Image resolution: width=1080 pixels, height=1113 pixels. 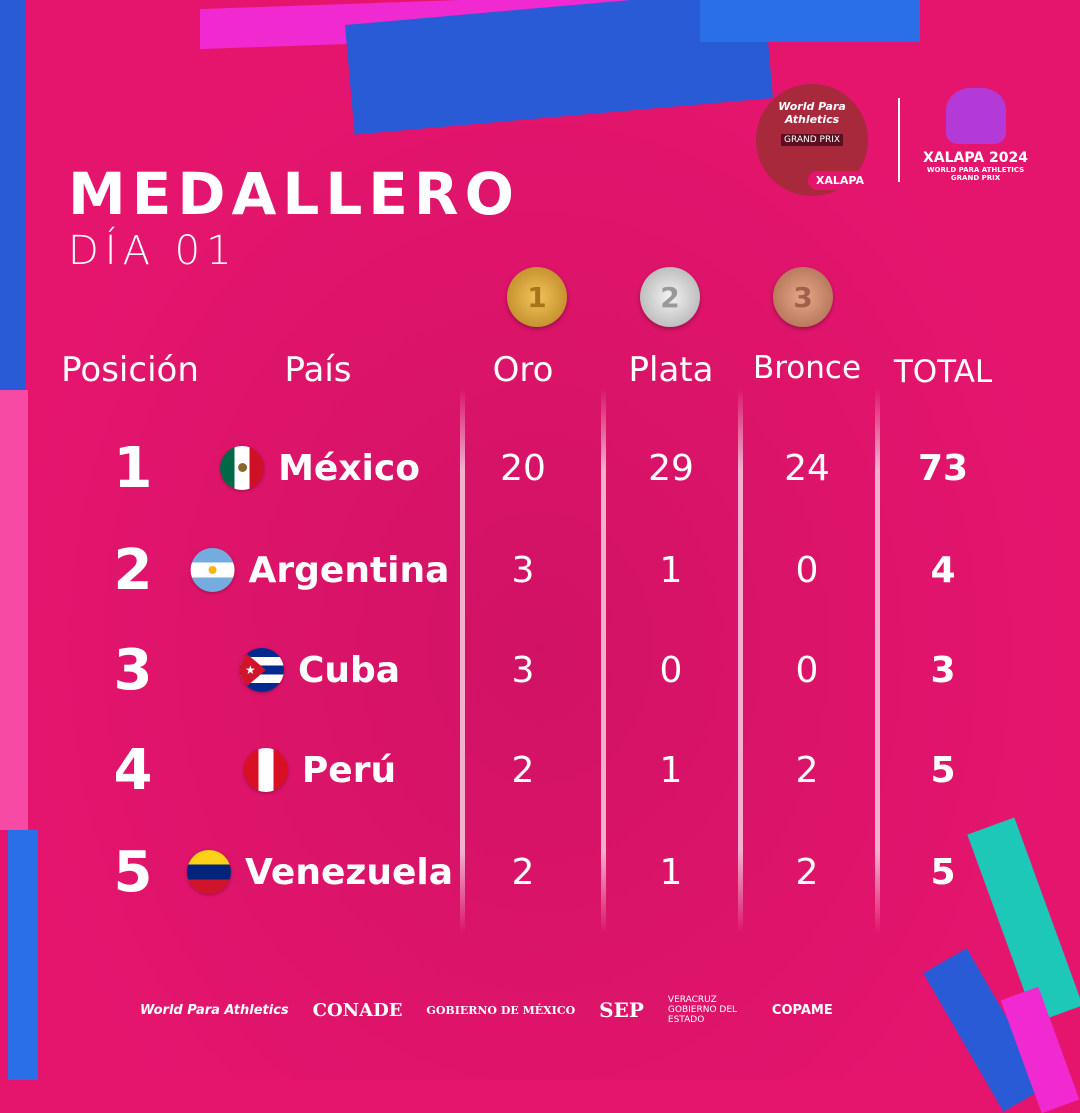 I want to click on logo-gp-text: GRAND PRIX, so click(x=812, y=140).